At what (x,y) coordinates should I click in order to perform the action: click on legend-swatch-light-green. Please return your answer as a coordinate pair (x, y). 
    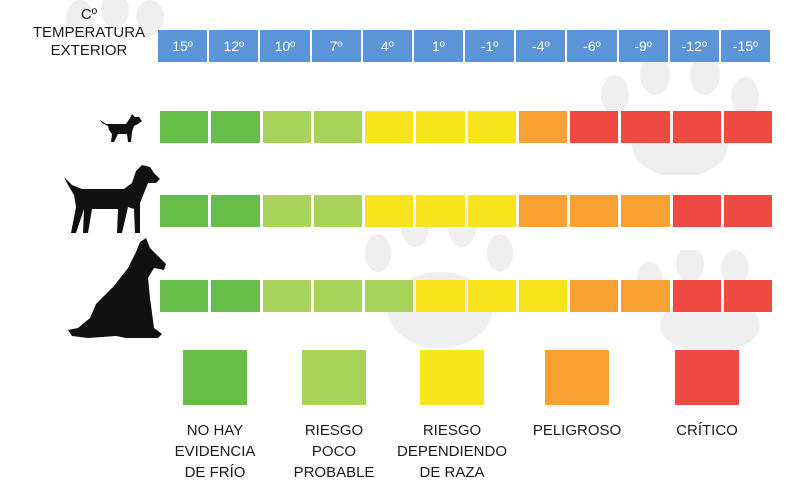
    Looking at the image, I should click on (334, 377).